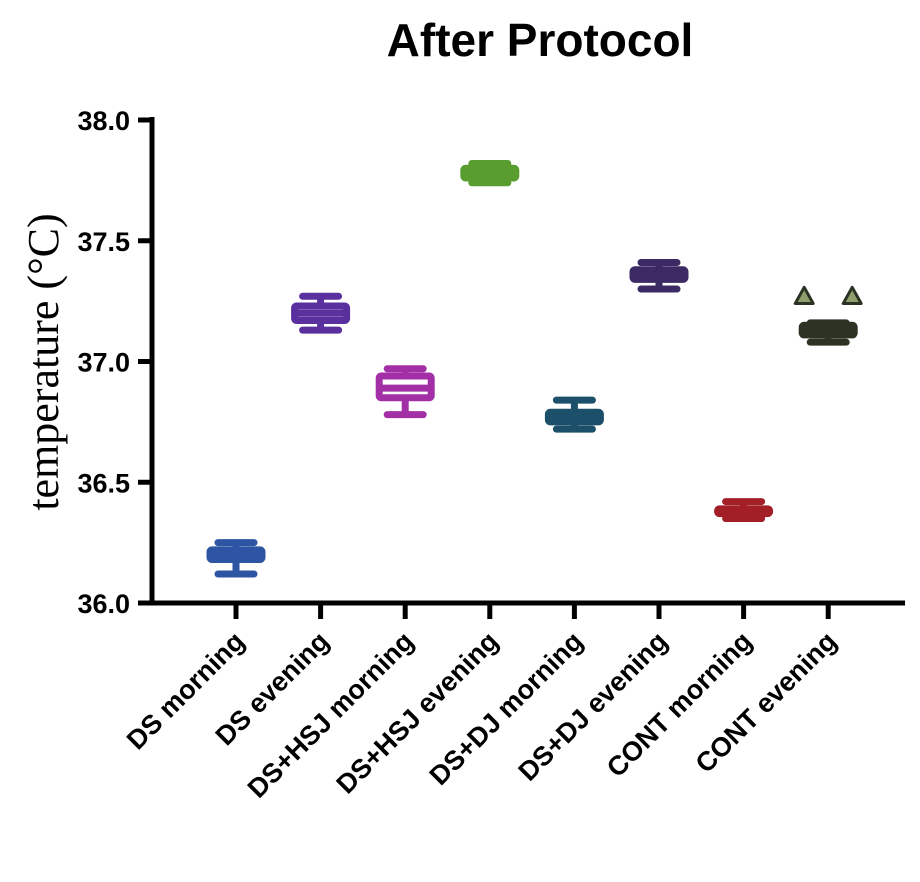 The width and height of the screenshot is (920, 882). Describe the element at coordinates (103, 483) in the screenshot. I see `y-tick-label: 36.5` at that location.